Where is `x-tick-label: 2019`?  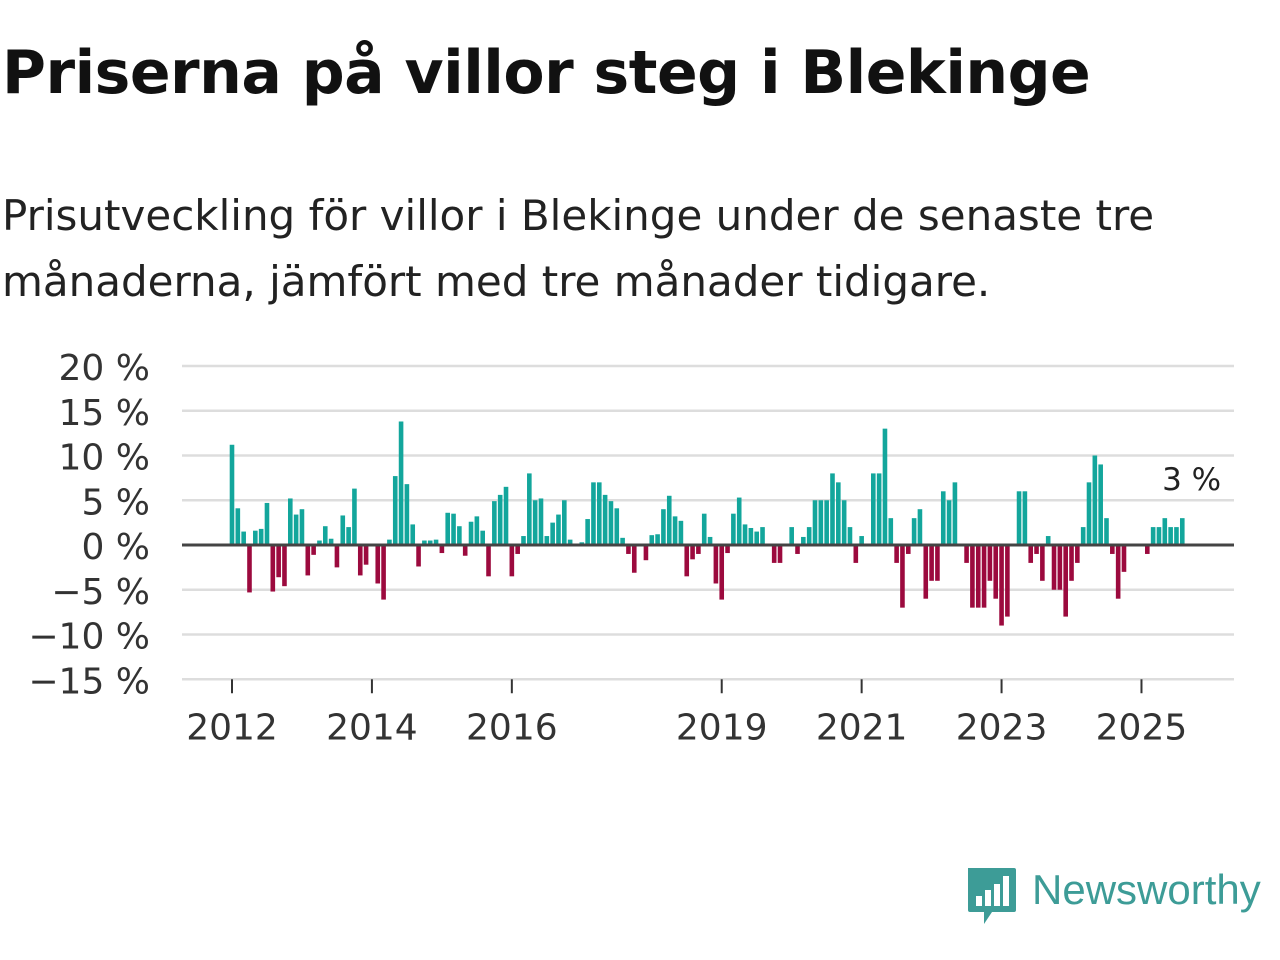 x-tick-label: 2019 is located at coordinates (722, 727).